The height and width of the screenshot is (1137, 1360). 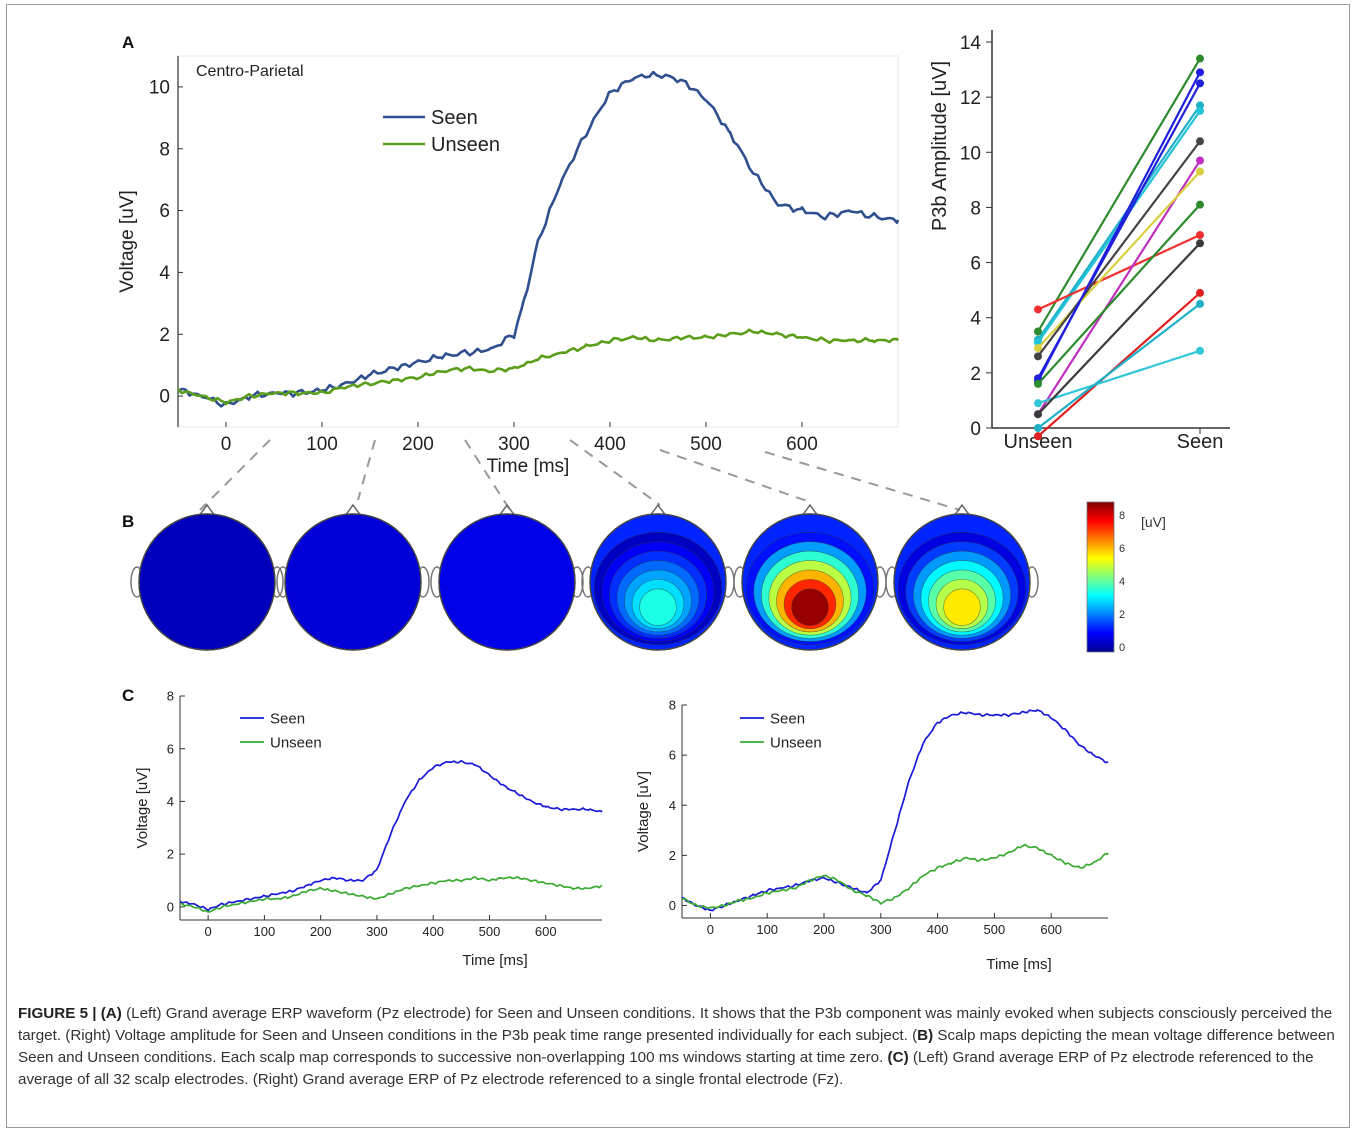 I want to click on series-line-seen, so click(x=391, y=835).